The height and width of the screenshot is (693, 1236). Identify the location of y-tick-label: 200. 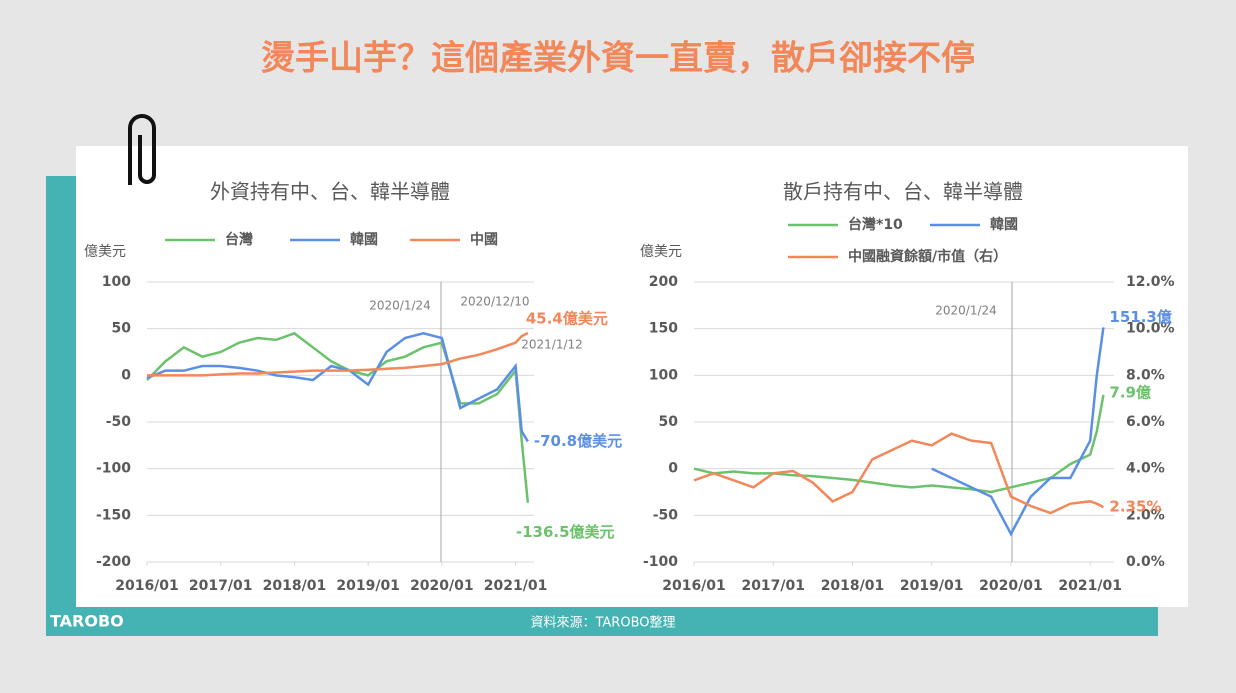
(663, 282).